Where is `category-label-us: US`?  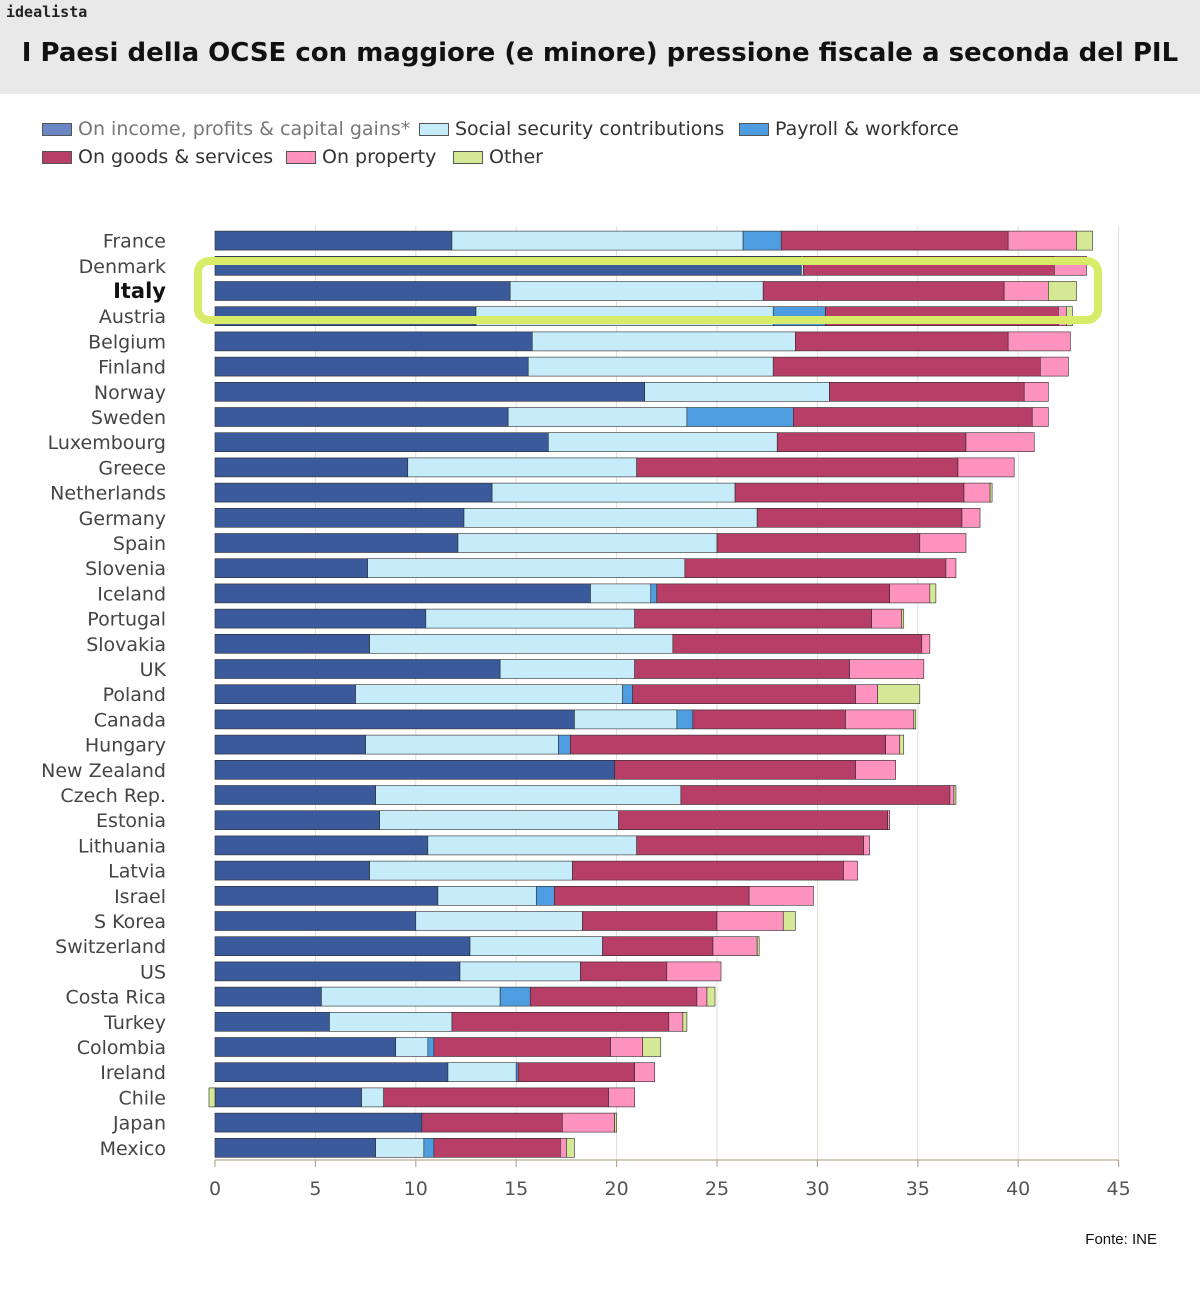
category-label-us: US is located at coordinates (153, 972).